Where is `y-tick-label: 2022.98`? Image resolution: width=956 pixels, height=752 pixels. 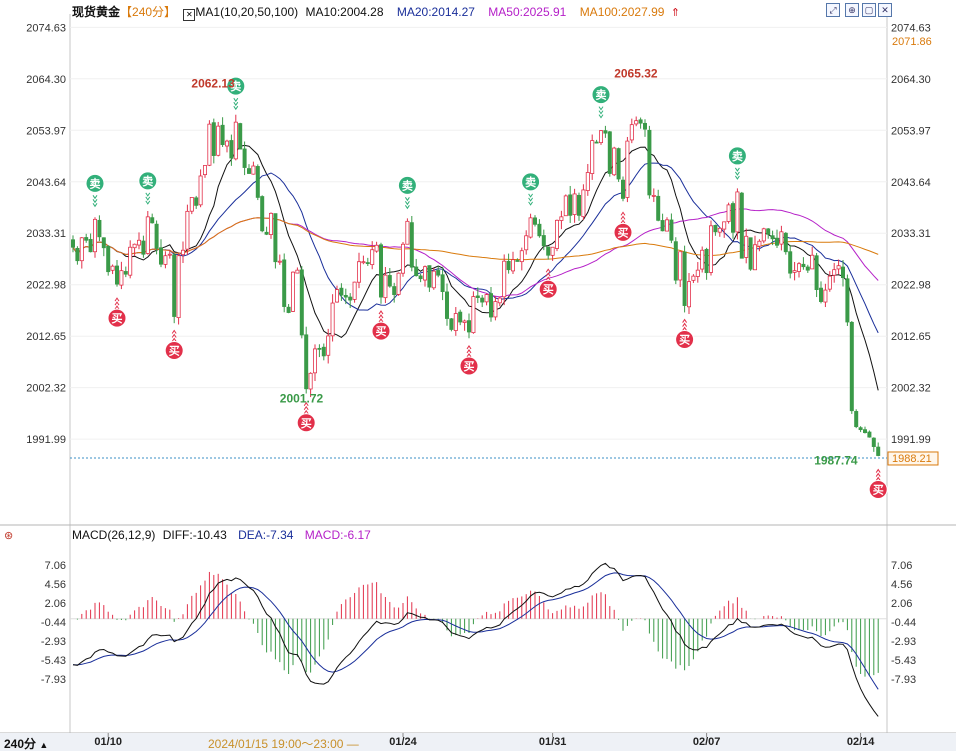 y-tick-label: 2022.98 is located at coordinates (46, 286).